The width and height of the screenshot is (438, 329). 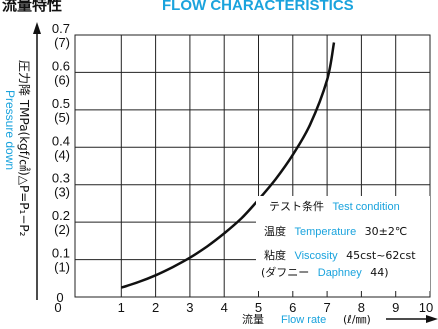 I want to click on x-tick-label: 6, so click(x=292, y=307).